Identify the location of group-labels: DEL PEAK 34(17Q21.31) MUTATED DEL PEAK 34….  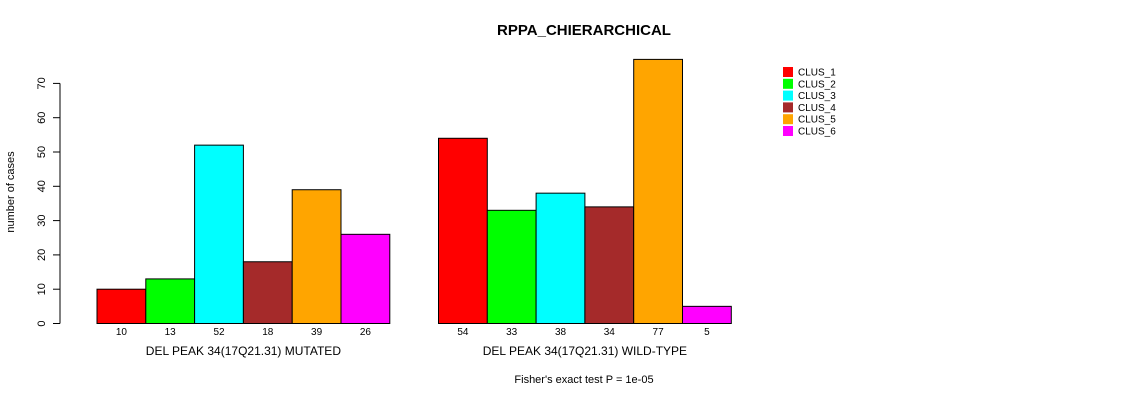
(416, 351).